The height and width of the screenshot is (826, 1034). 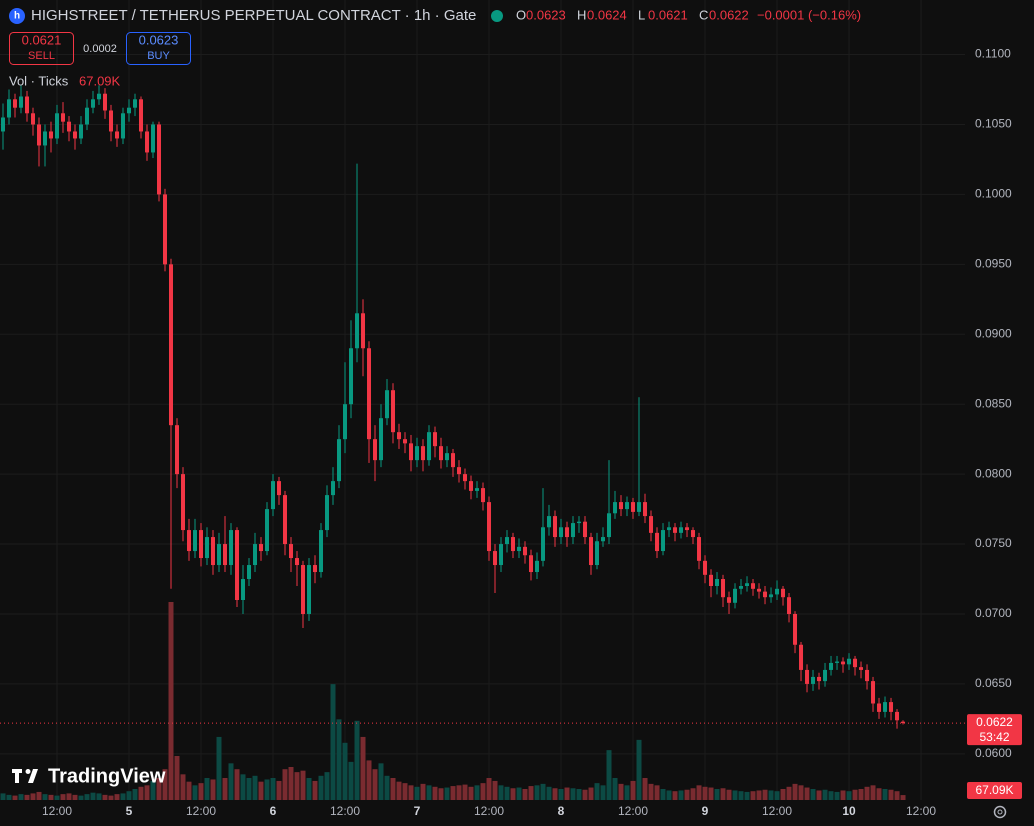 What do you see at coordinates (57, 811) in the screenshot?
I see `x-tick-label: 12:00` at bounding box center [57, 811].